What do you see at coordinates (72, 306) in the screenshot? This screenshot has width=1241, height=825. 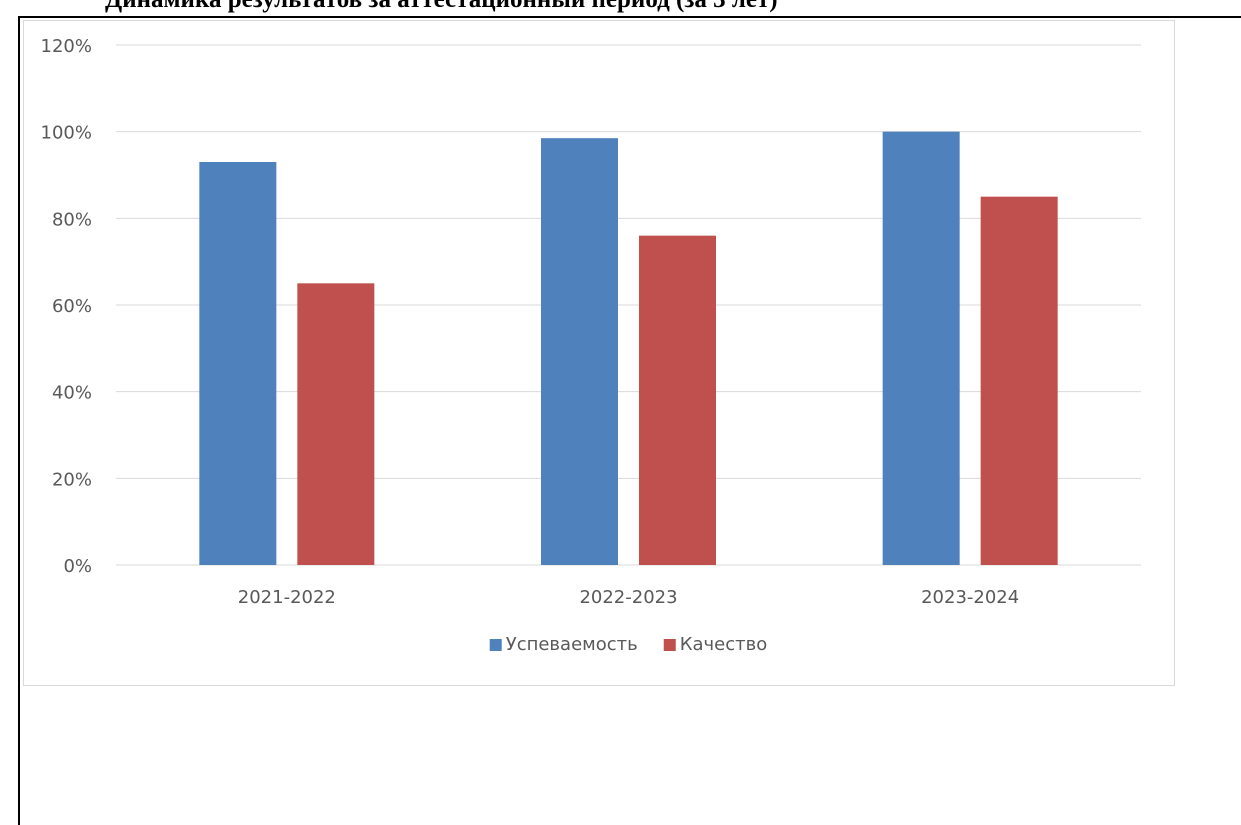 I see `y-tick-label: 60%` at bounding box center [72, 306].